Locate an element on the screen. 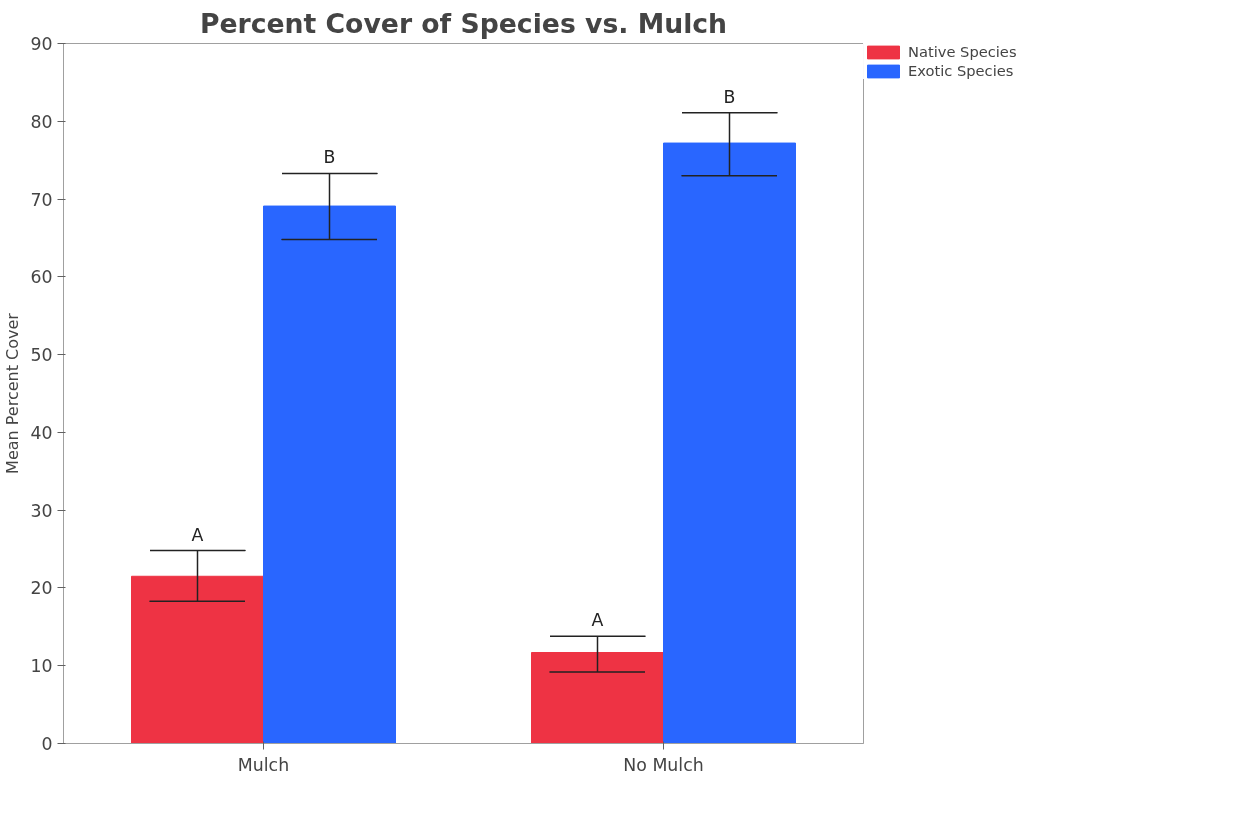 This screenshot has width=1244, height=816. legend-label: Exotic Species is located at coordinates (961, 70).